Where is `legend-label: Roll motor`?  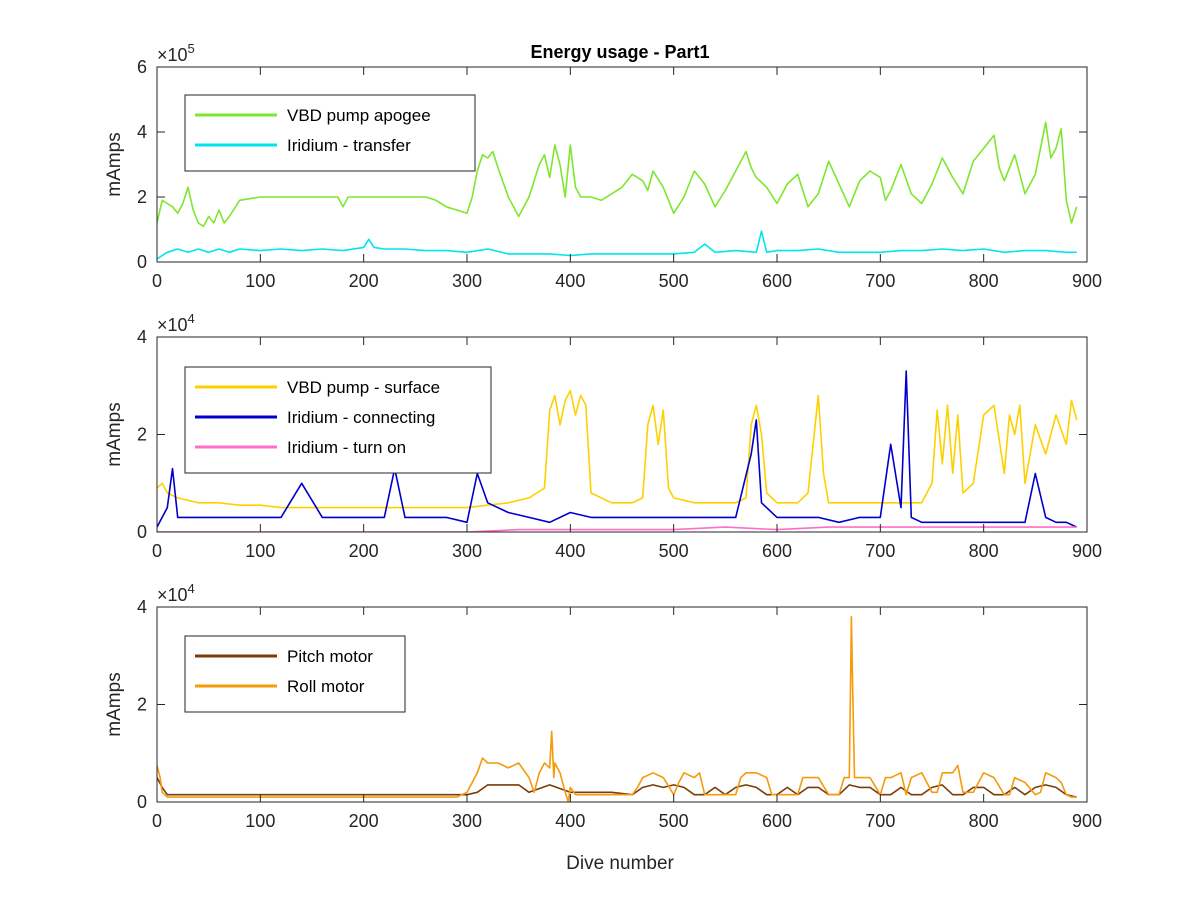 legend-label: Roll motor is located at coordinates (326, 686).